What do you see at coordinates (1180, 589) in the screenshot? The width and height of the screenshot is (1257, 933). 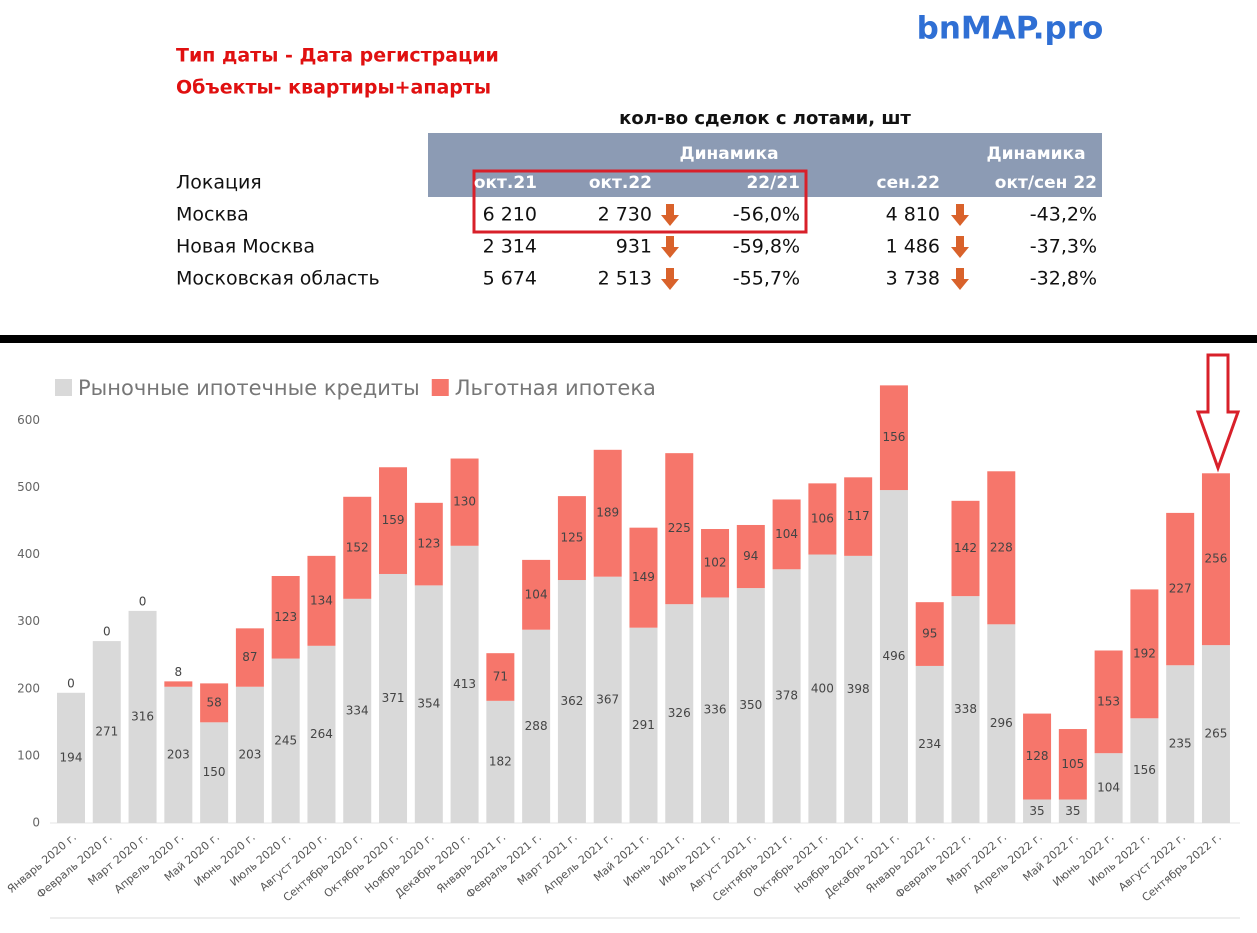 I see `value-label: 227` at bounding box center [1180, 589].